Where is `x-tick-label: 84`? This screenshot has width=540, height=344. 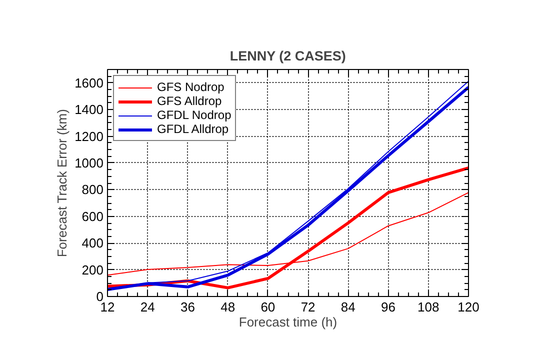
x-tick-label: 84 is located at coordinates (348, 307).